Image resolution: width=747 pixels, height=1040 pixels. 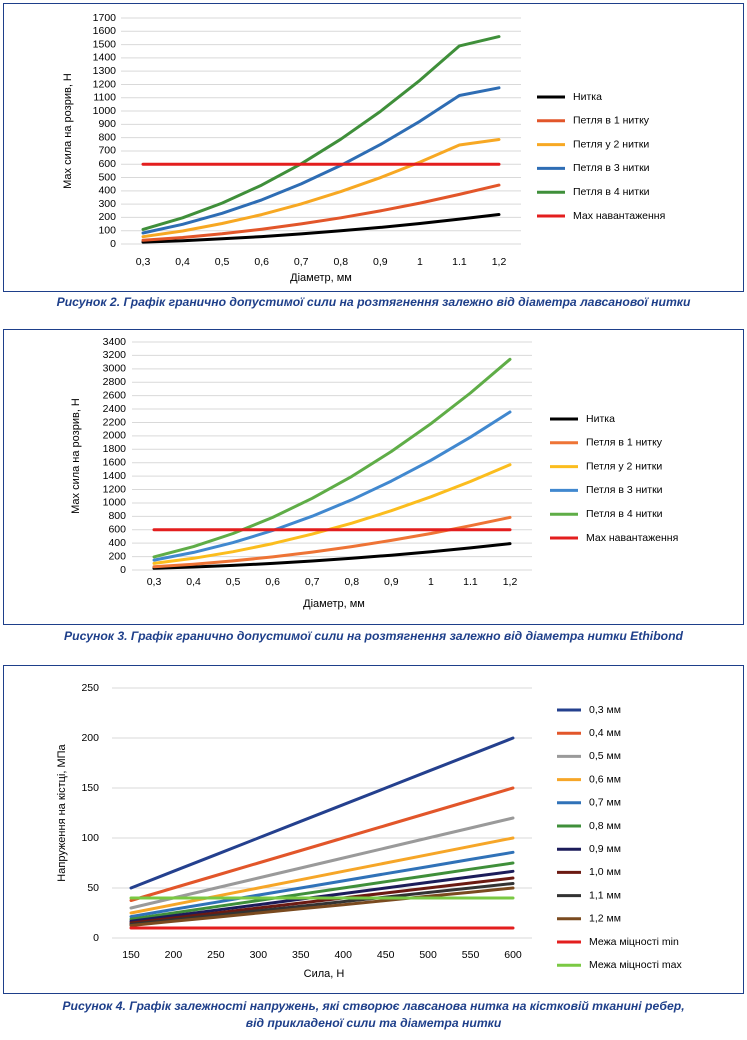 I want to click on y-tick-label: 150, so click(x=90, y=788).